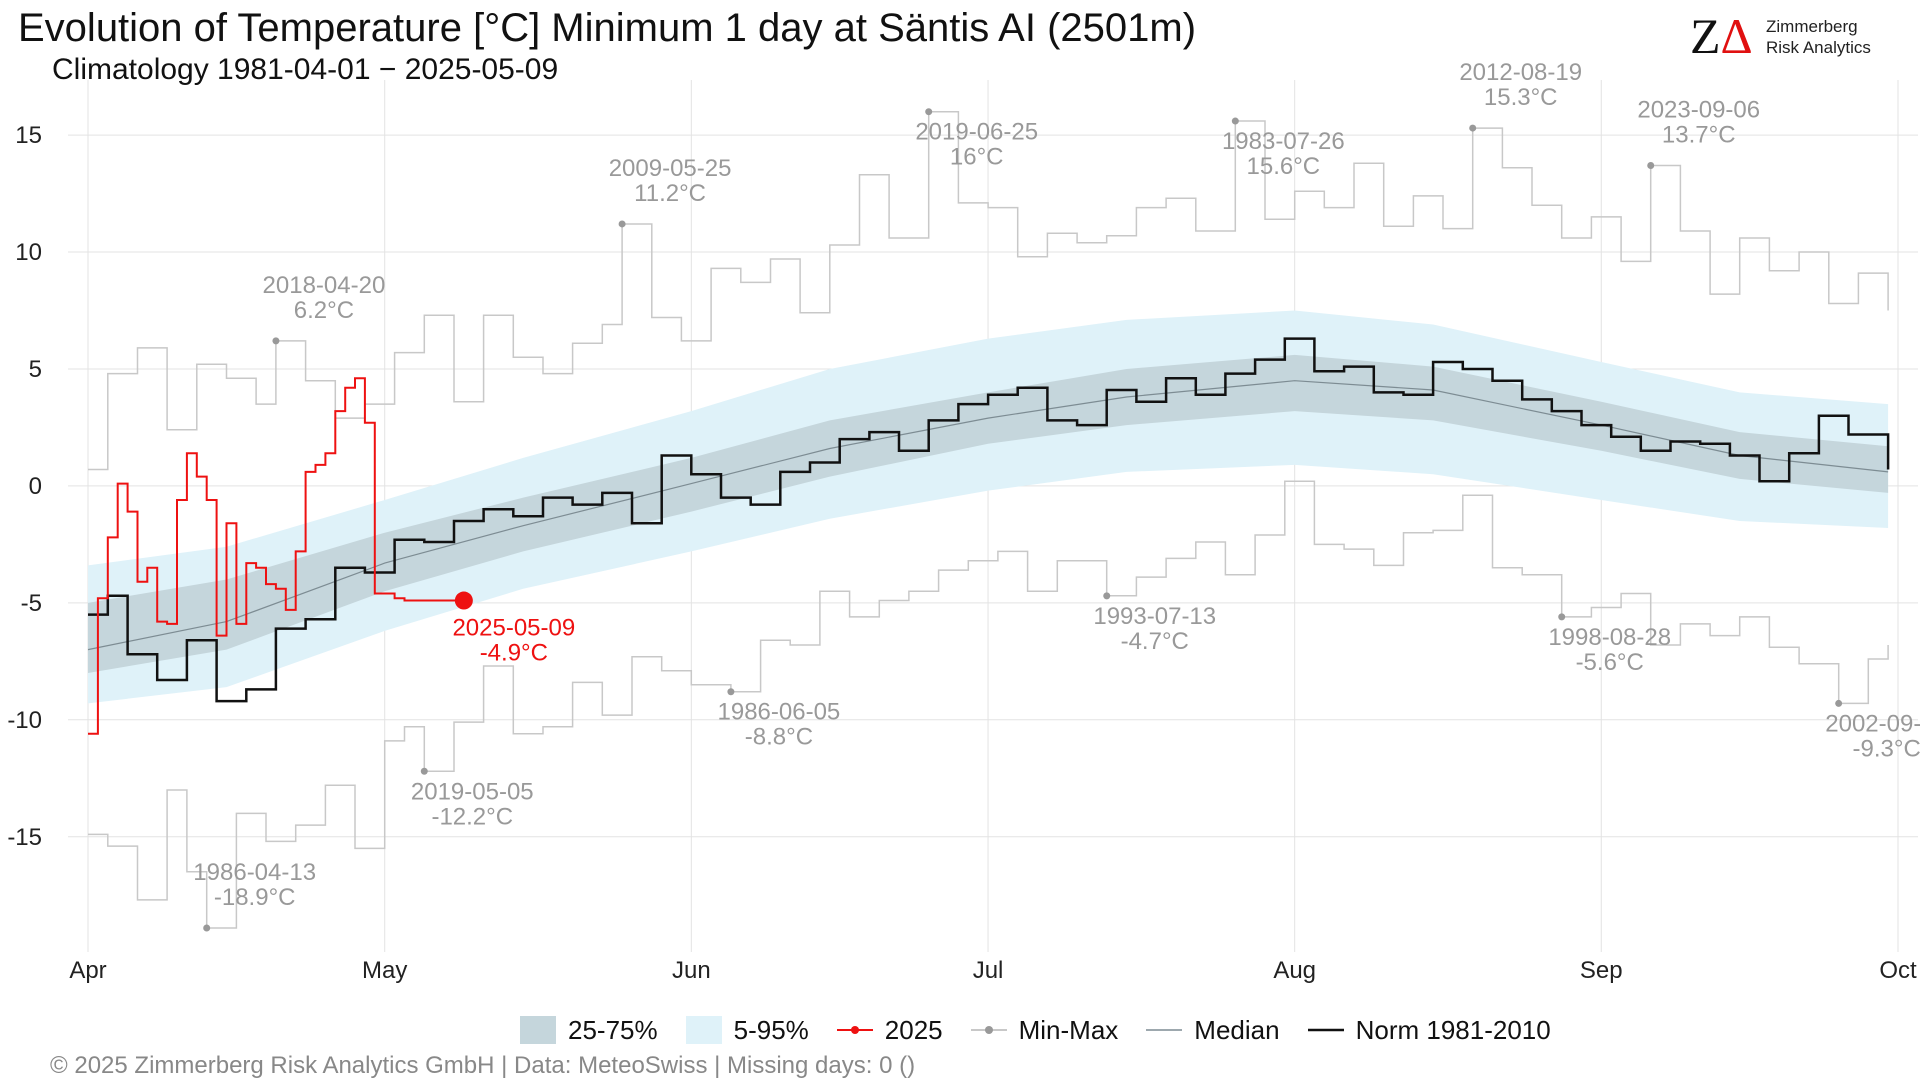  What do you see at coordinates (463, 600) in the screenshot?
I see `current-point` at bounding box center [463, 600].